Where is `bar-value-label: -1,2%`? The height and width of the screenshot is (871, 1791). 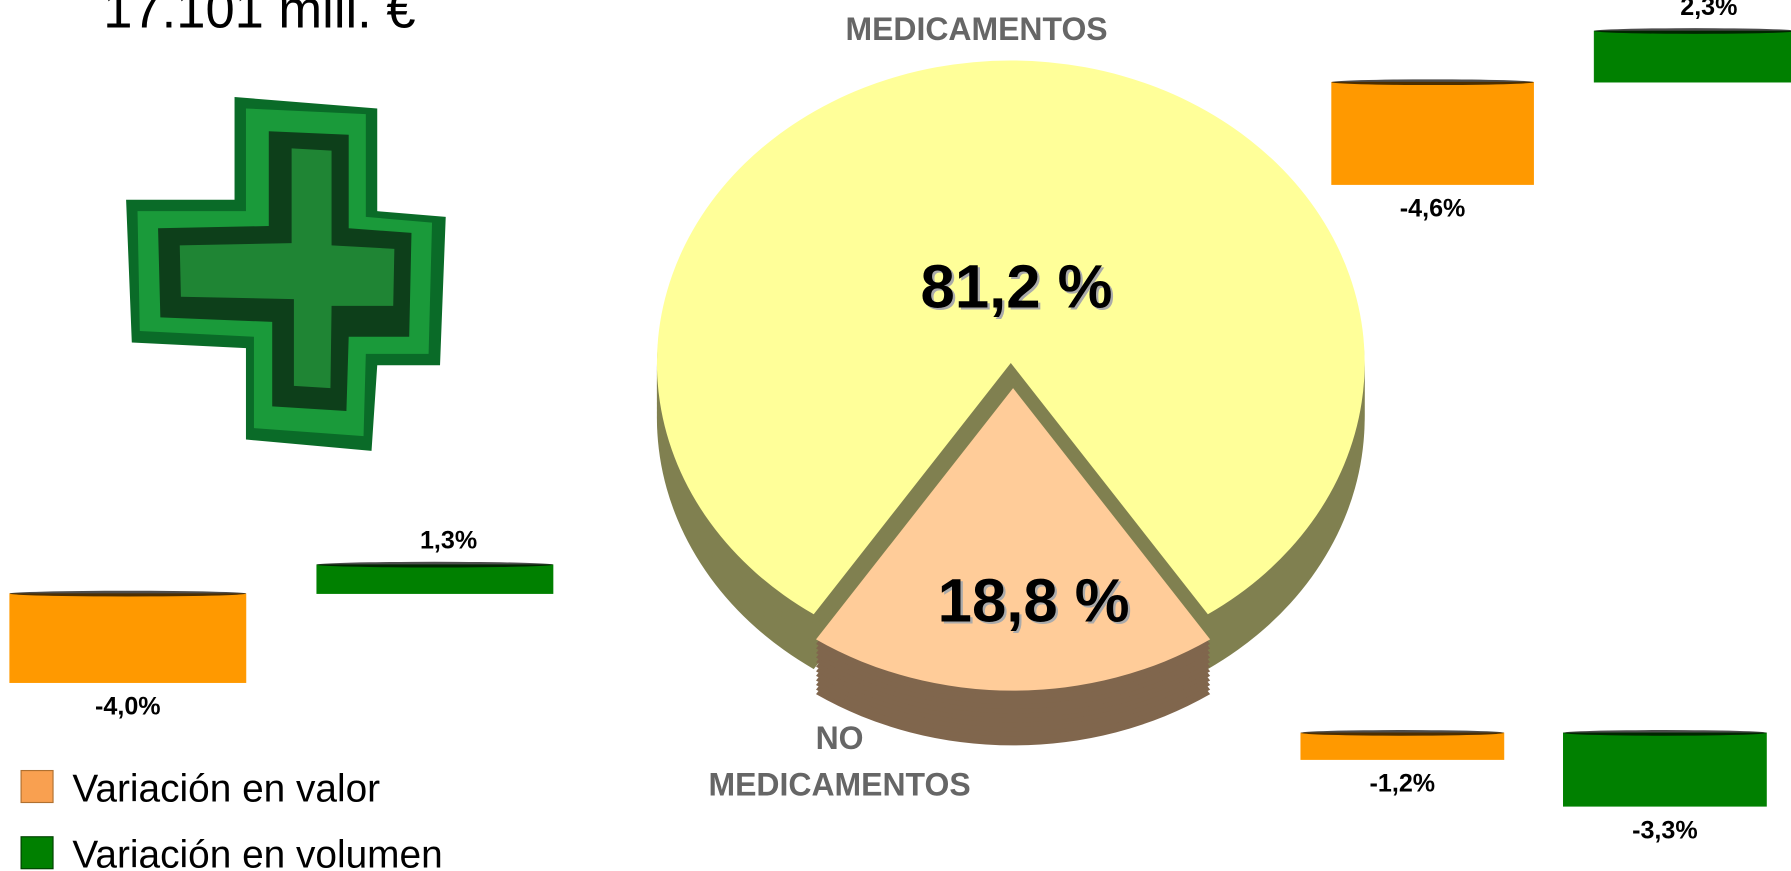
bar-value-label: -1,2% is located at coordinates (1403, 784).